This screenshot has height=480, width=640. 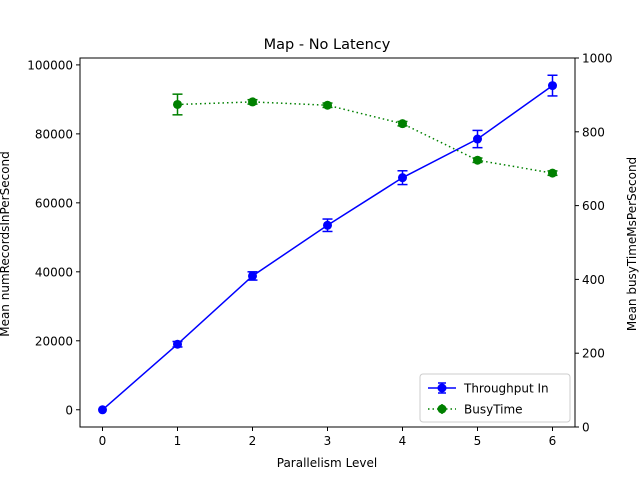 What do you see at coordinates (593, 280) in the screenshot?
I see `y-right-tick-label: 400` at bounding box center [593, 280].